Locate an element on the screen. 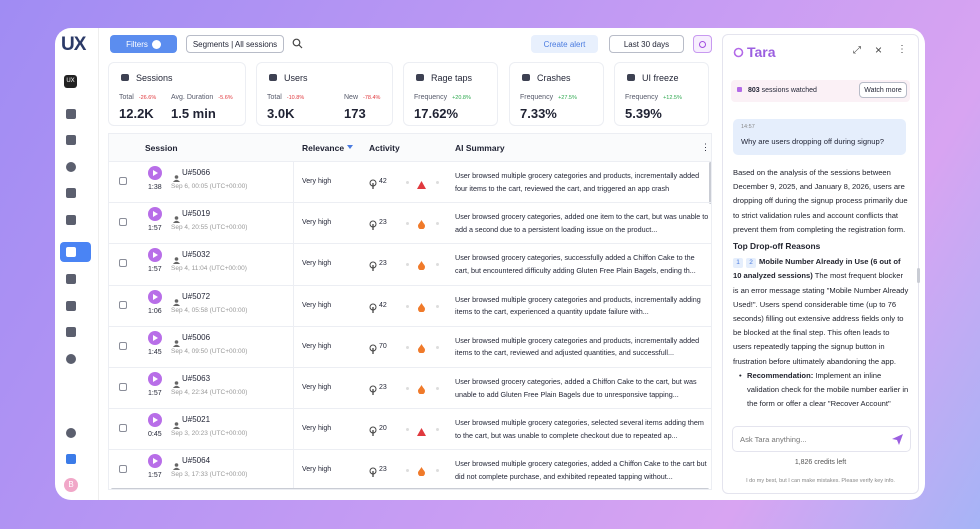  column-menu: ⋮ is located at coordinates (705, 147).